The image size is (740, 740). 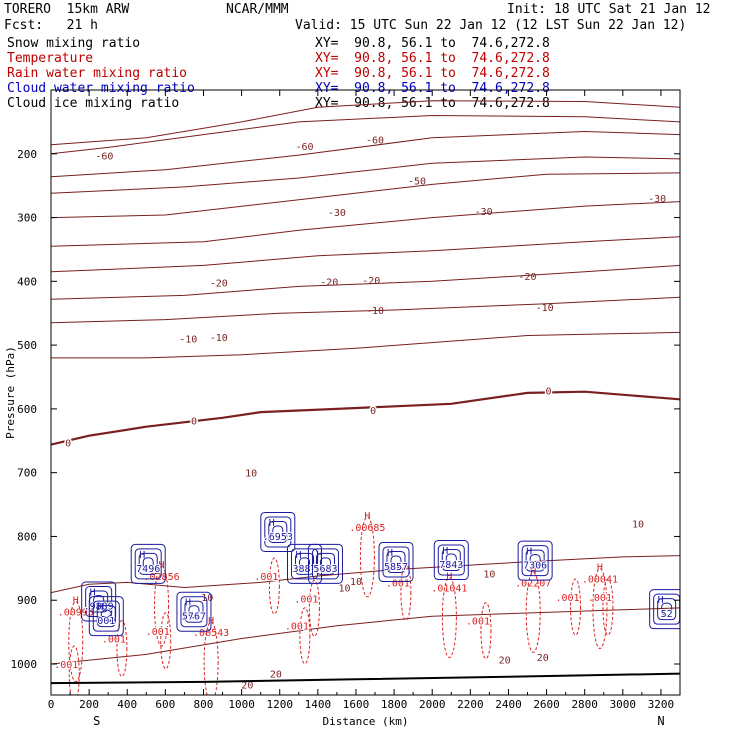 I want to click on field-snow-name: Snow mixing ratio, so click(x=74, y=43).